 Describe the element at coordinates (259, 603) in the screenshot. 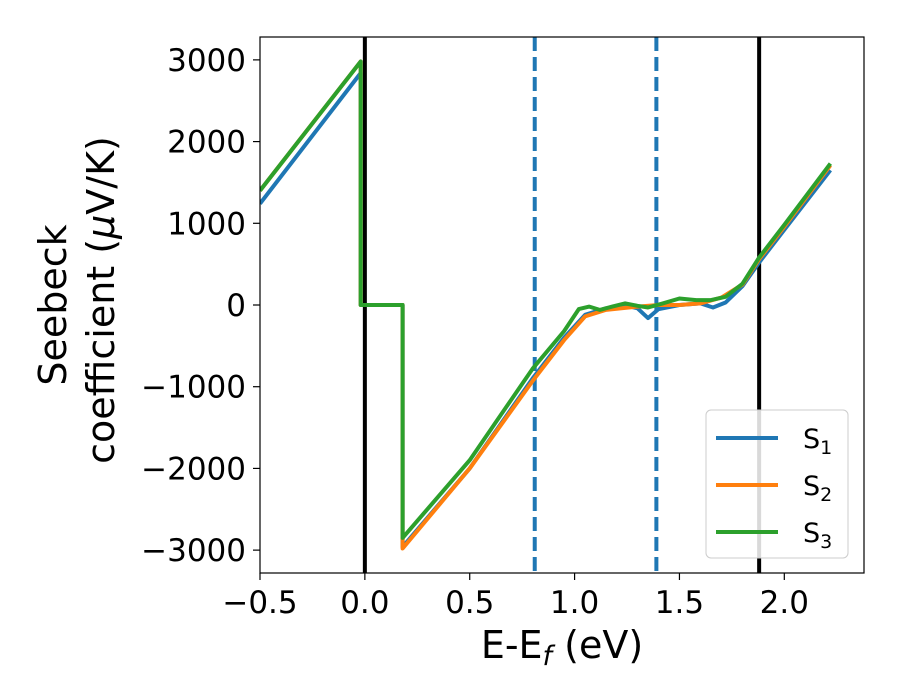

I see `x-tick-label: −0.5` at that location.